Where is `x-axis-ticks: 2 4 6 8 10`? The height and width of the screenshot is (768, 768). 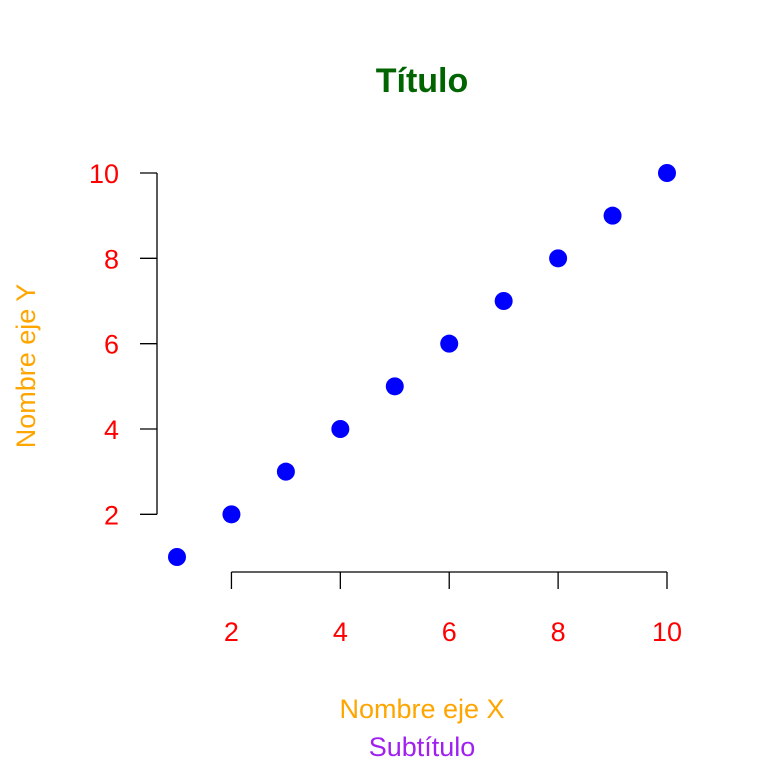
x-axis-ticks: 2 4 6 8 10 is located at coordinates (453, 609).